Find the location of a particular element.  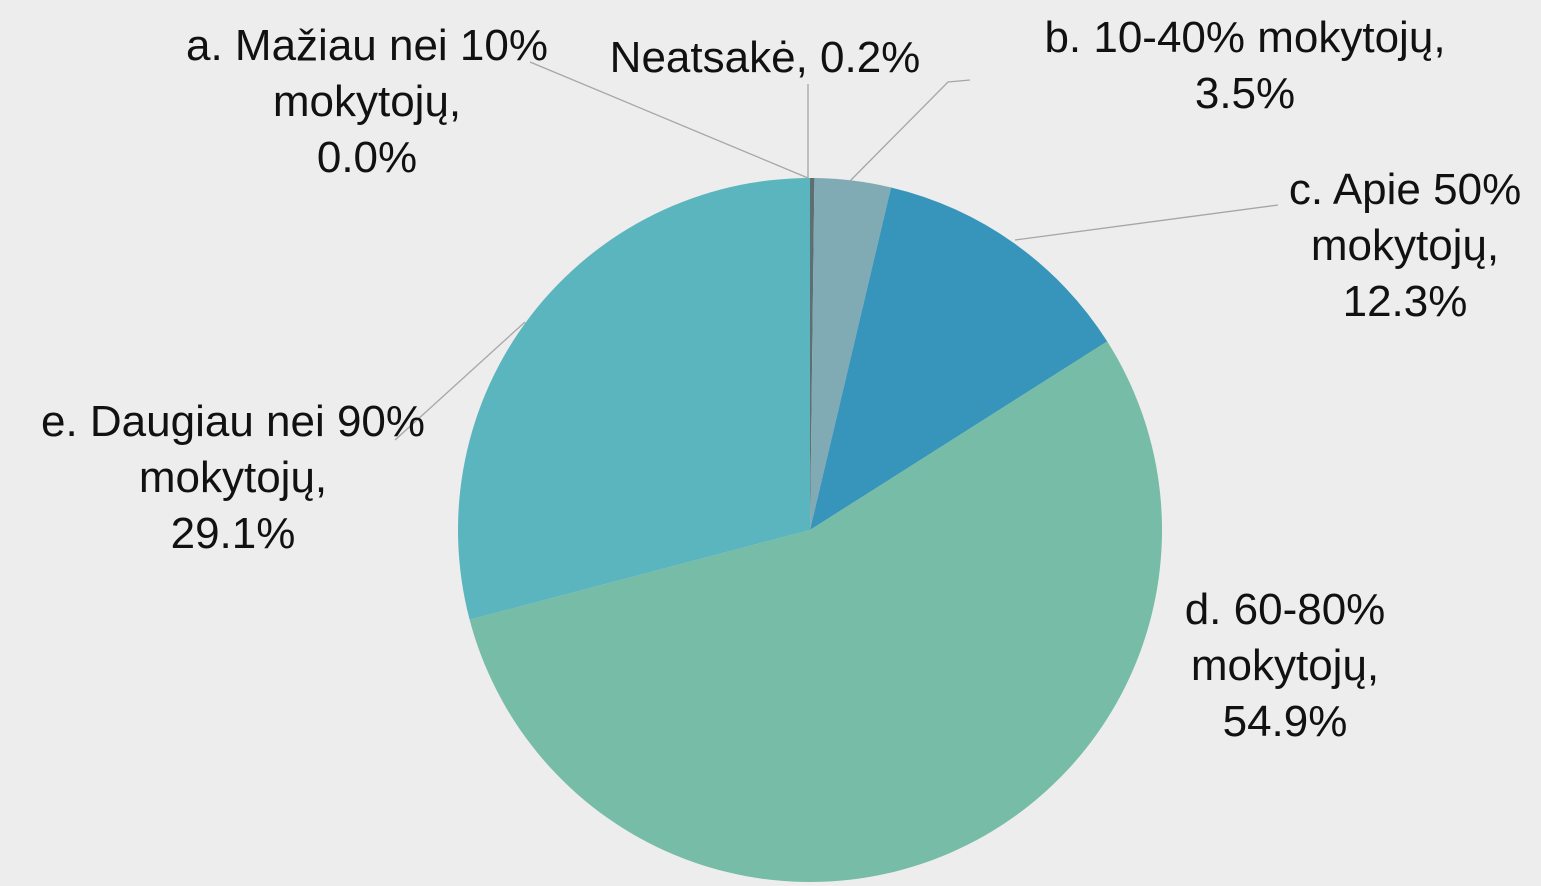

data-label: Neatsakė, 0.2% is located at coordinates (765, 58).